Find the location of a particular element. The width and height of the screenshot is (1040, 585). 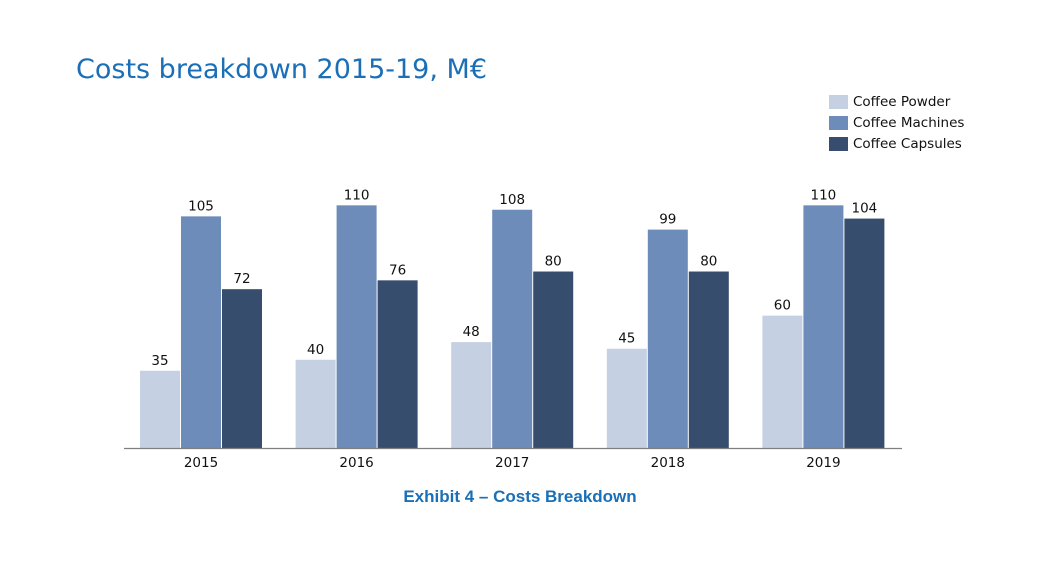

data-label-coffee-machines-2018: 99 is located at coordinates (667, 220).